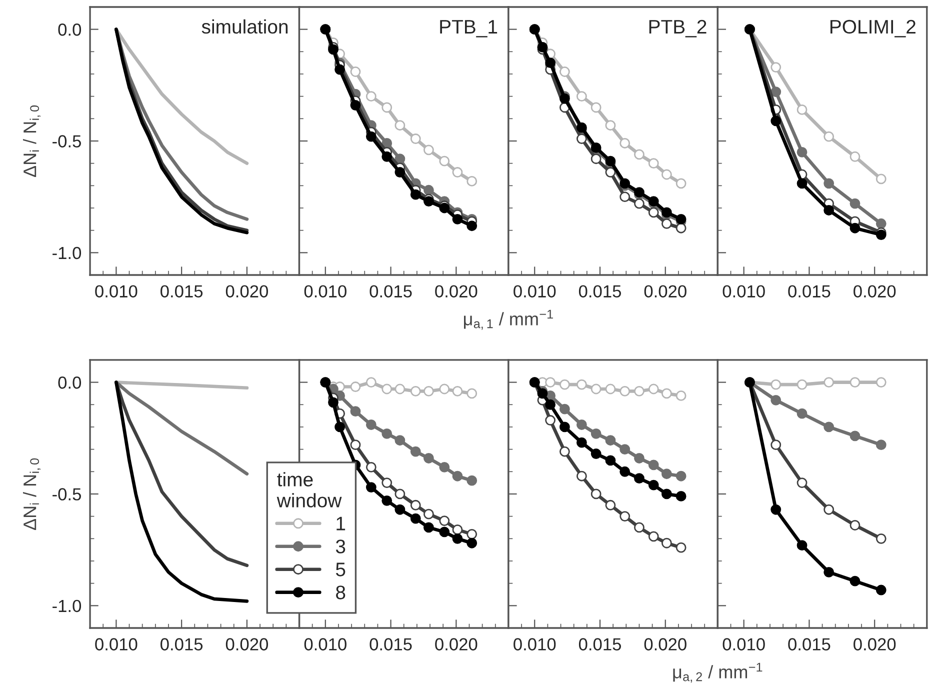  I want to click on text: PTB_1, so click(469, 29).